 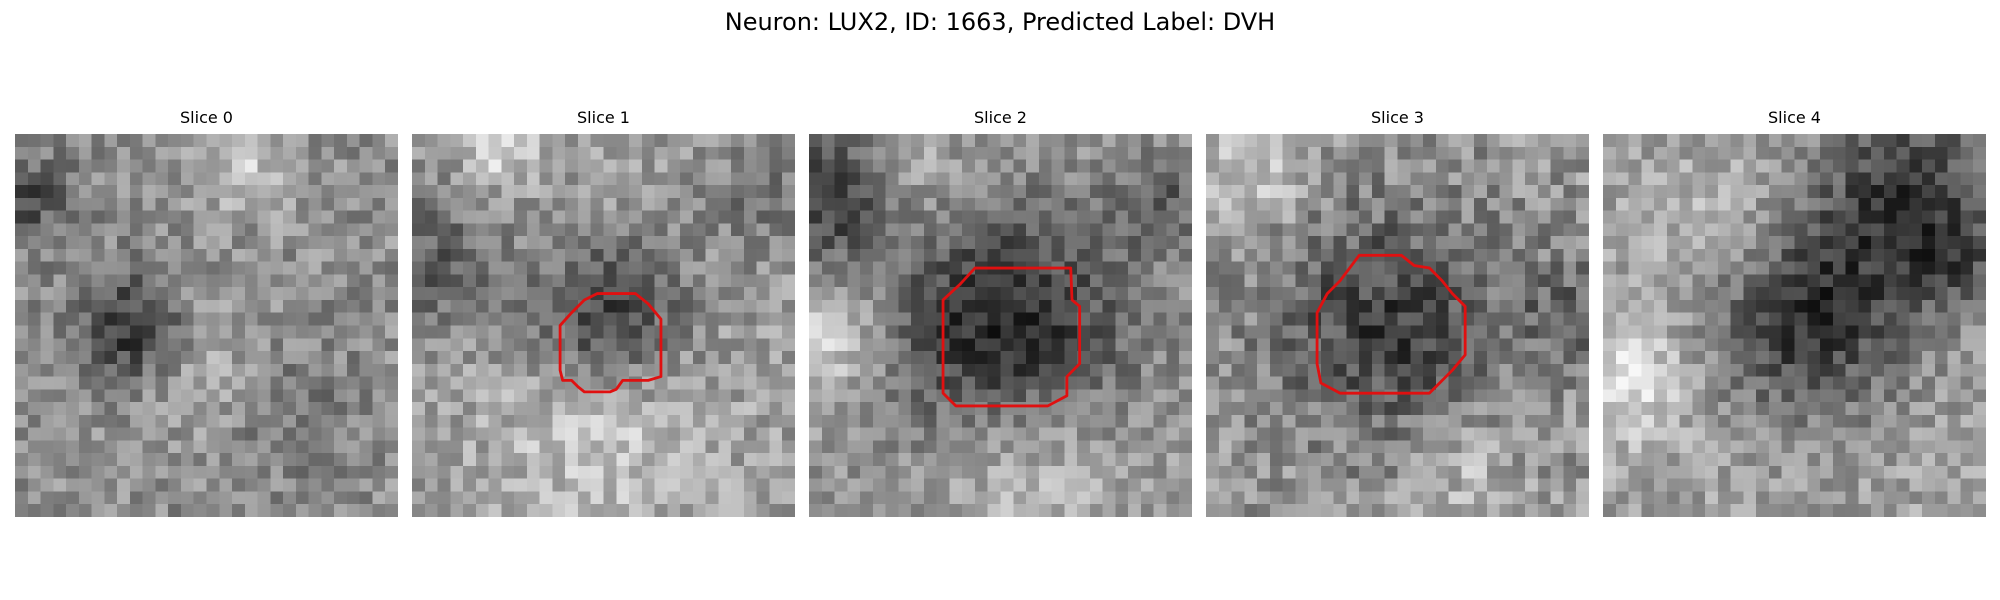 I want to click on slice-title: Slice 0, so click(x=206, y=117).